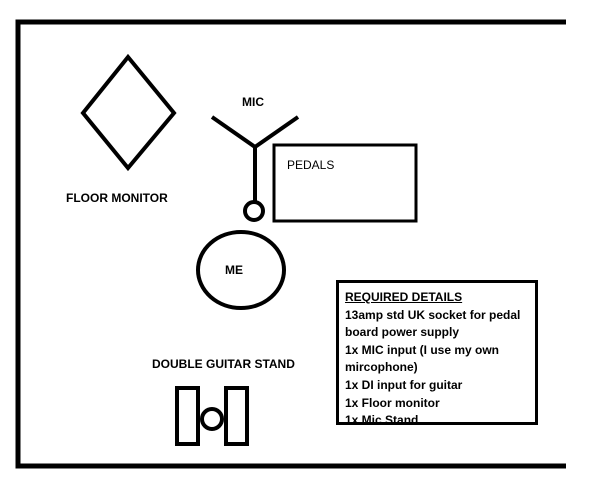  Describe the element at coordinates (433, 314) in the screenshot. I see `details-line: 13amp std UK socket for pedal` at that location.